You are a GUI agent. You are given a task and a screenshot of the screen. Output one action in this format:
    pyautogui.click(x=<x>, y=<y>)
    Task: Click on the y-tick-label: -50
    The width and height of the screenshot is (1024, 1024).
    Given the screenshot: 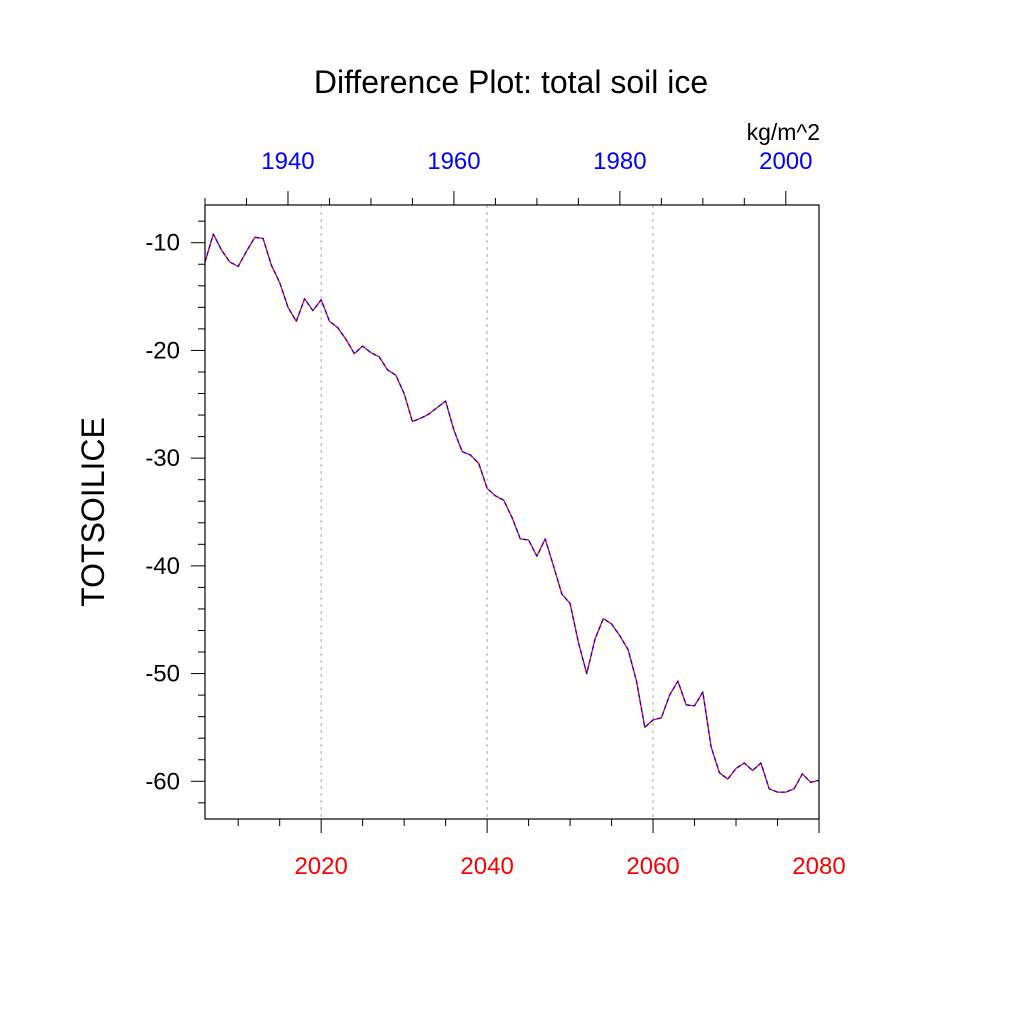 What is the action you would take?
    pyautogui.click(x=162, y=674)
    